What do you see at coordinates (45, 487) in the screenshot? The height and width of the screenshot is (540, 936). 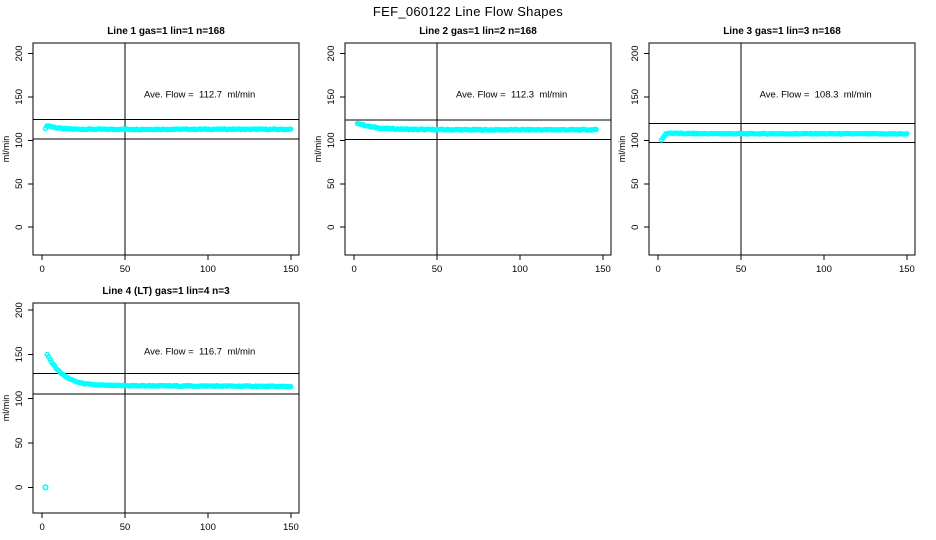 I see `outlier-point` at bounding box center [45, 487].